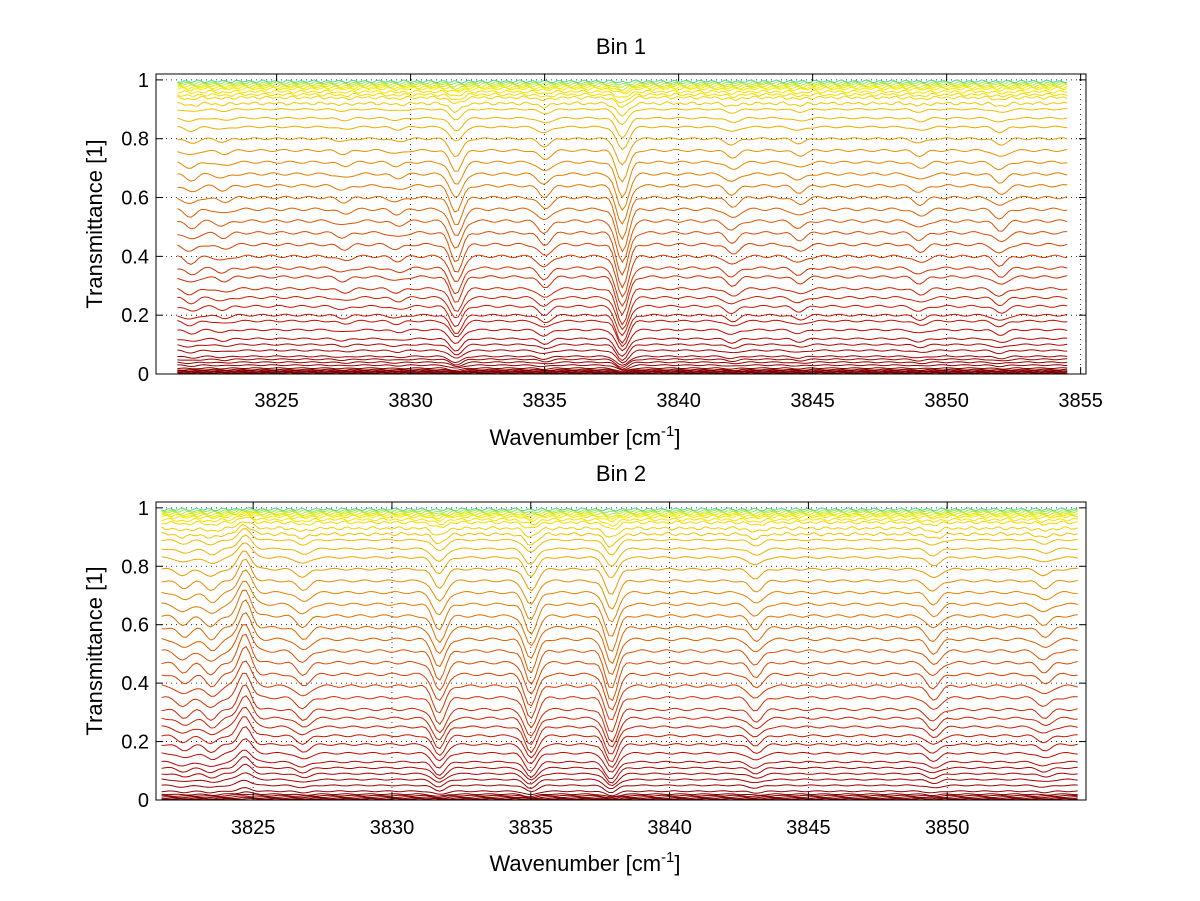 This screenshot has height=901, width=1200. I want to click on y-tick-label: 0.8, so click(135, 140).